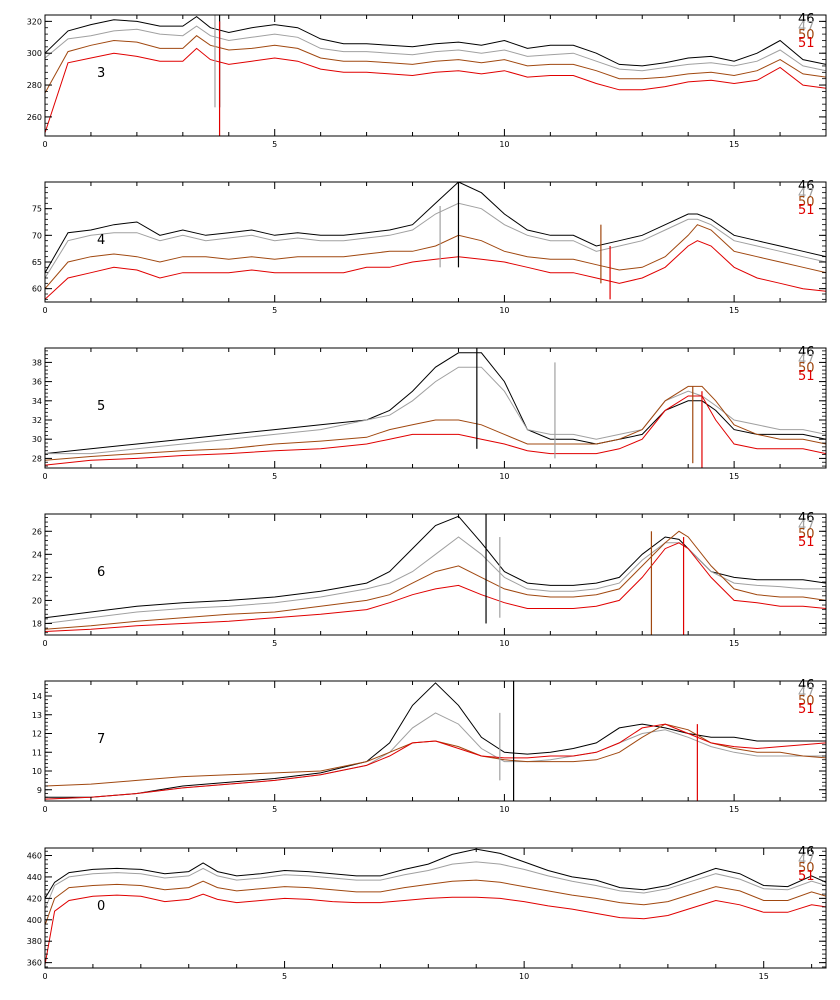 Image resolution: width=840 pixels, height=1000 pixels. What do you see at coordinates (37, 209) in the screenshot?
I see `y-tick-label: 75` at bounding box center [37, 209].